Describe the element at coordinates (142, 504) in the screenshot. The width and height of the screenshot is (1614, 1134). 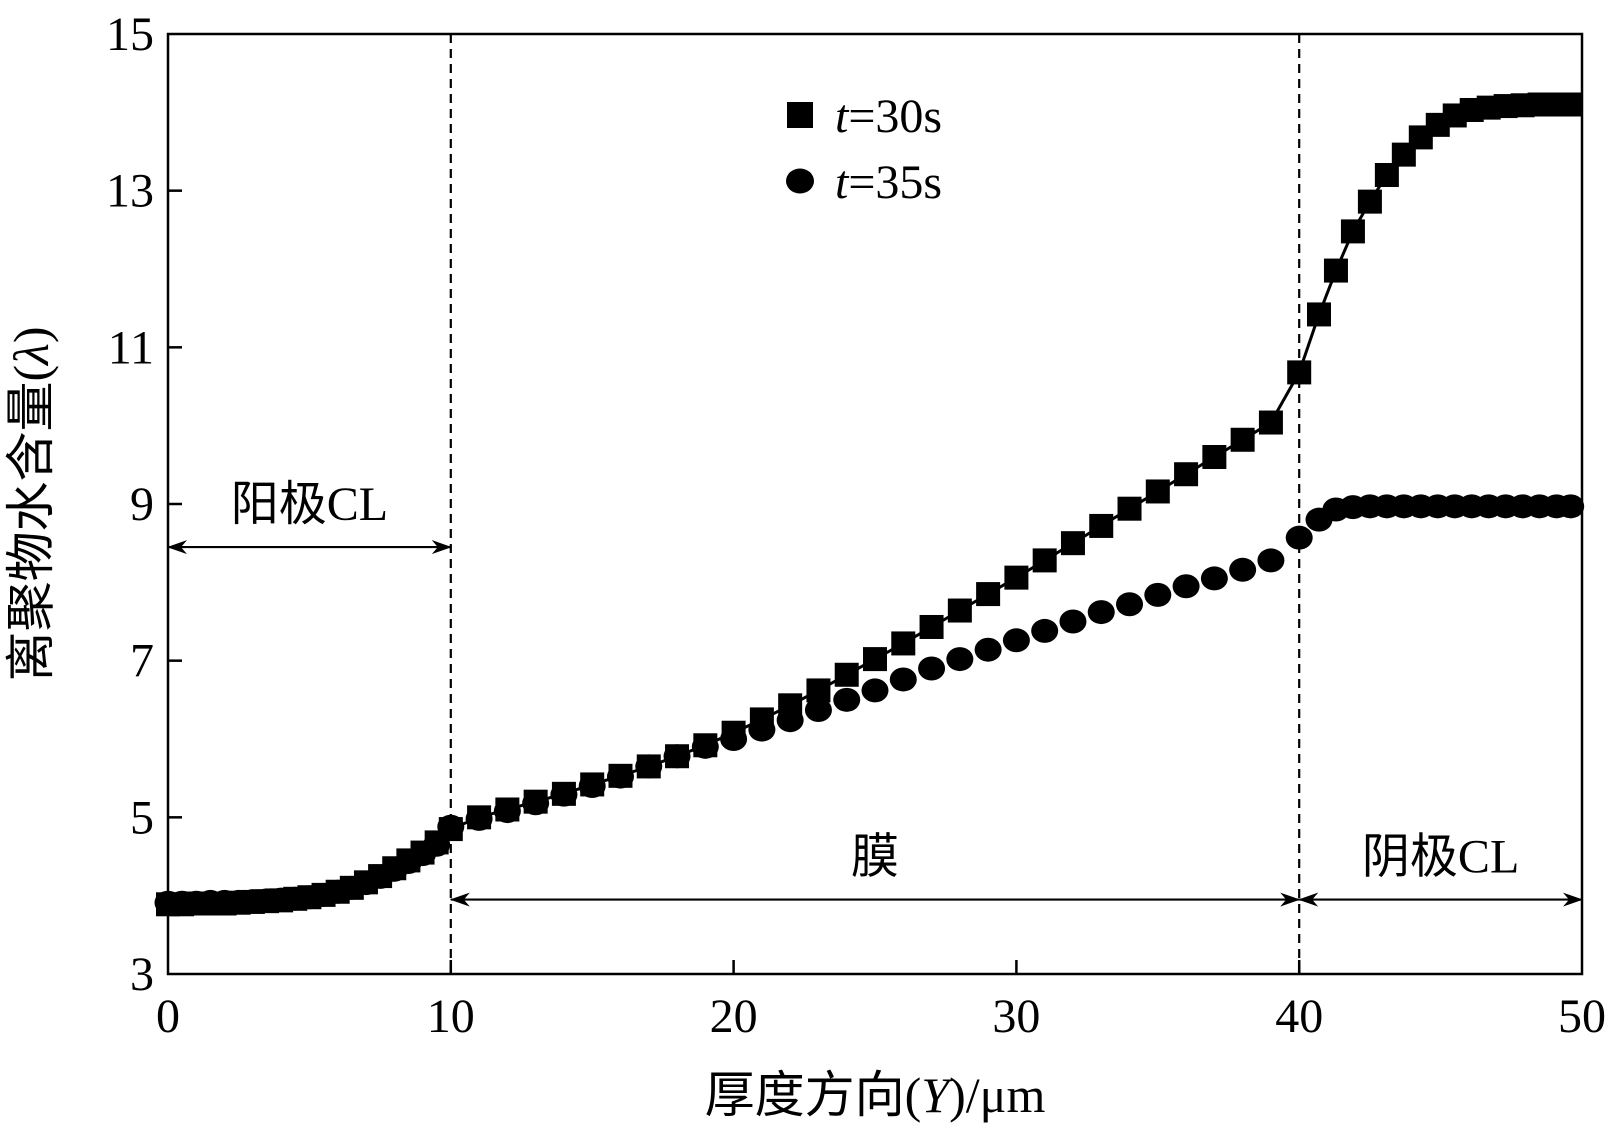
I see `y-tick-label: 9` at that location.